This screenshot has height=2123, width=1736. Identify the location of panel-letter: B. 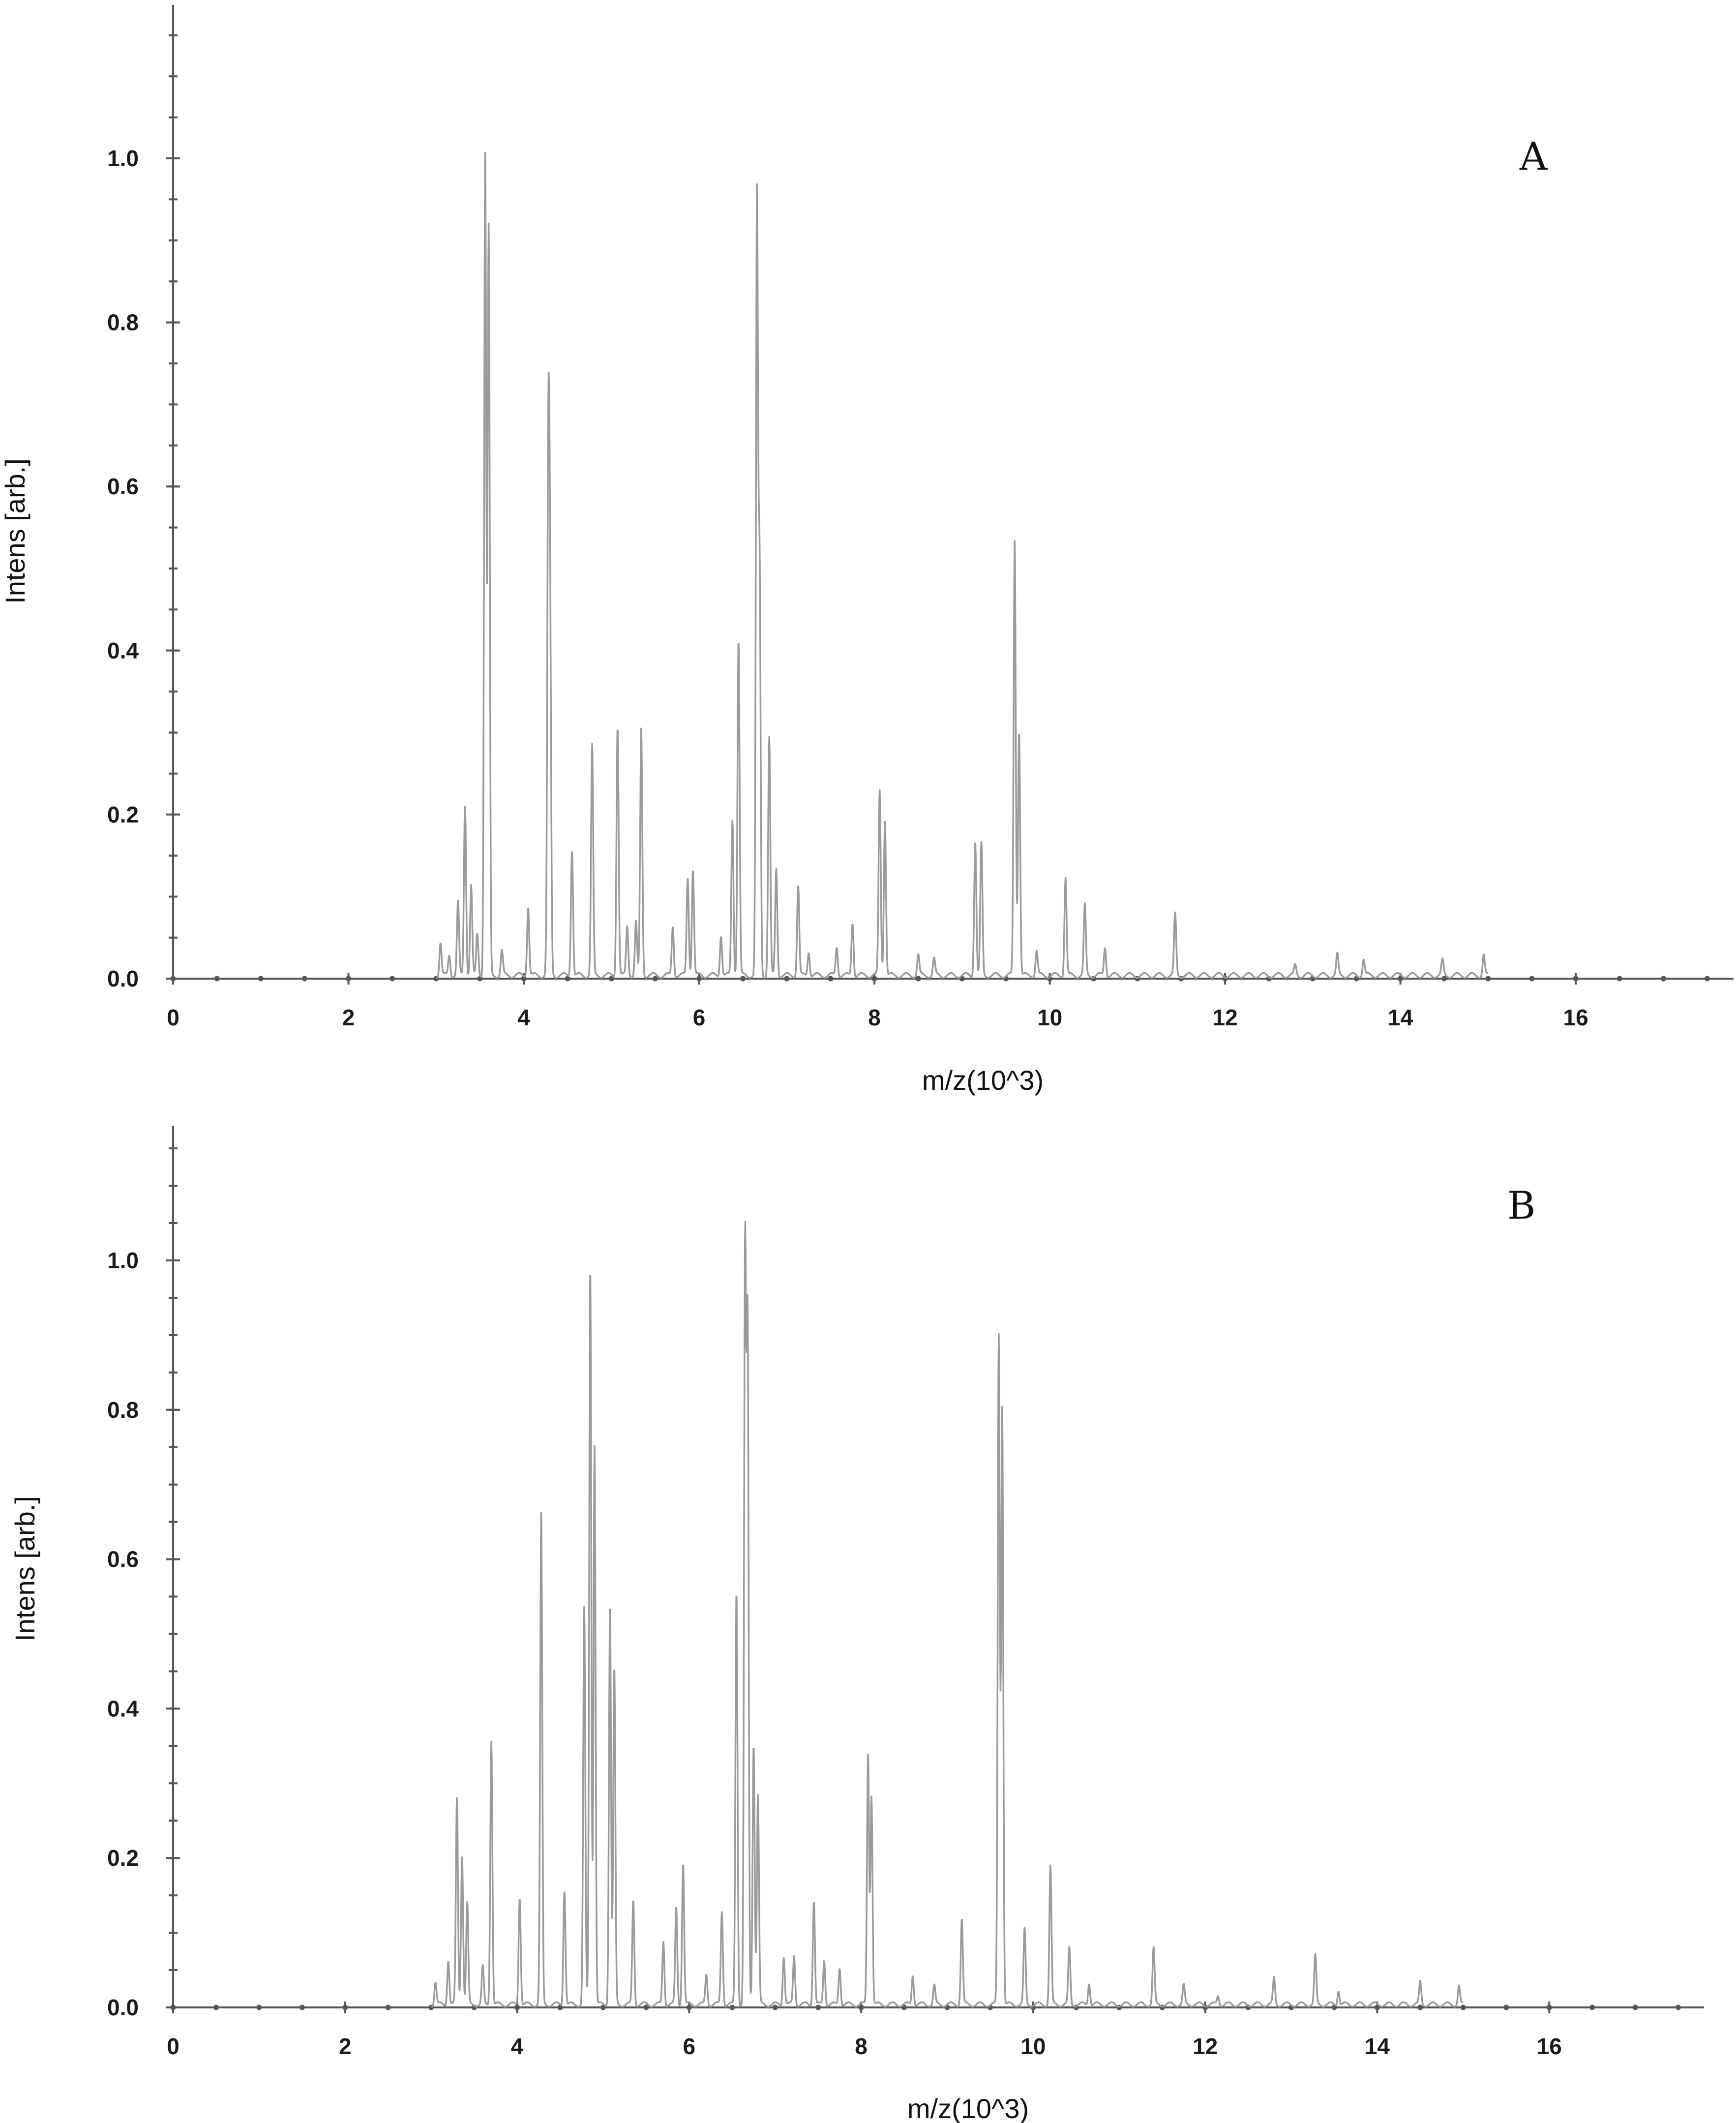
(1521, 1206).